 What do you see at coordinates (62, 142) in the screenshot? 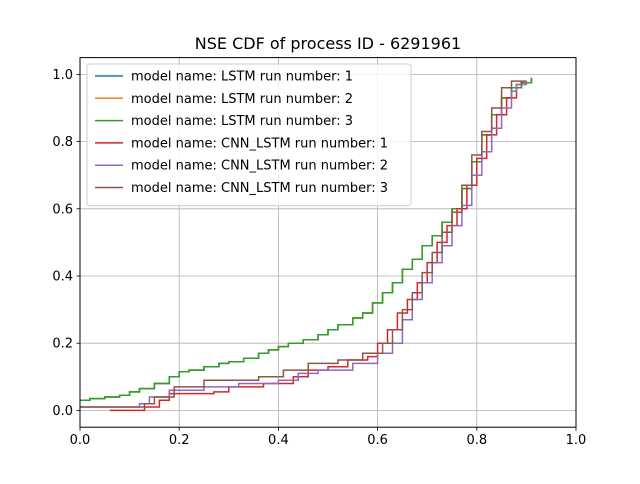
I see `y-tick-label: 0.8` at bounding box center [62, 142].